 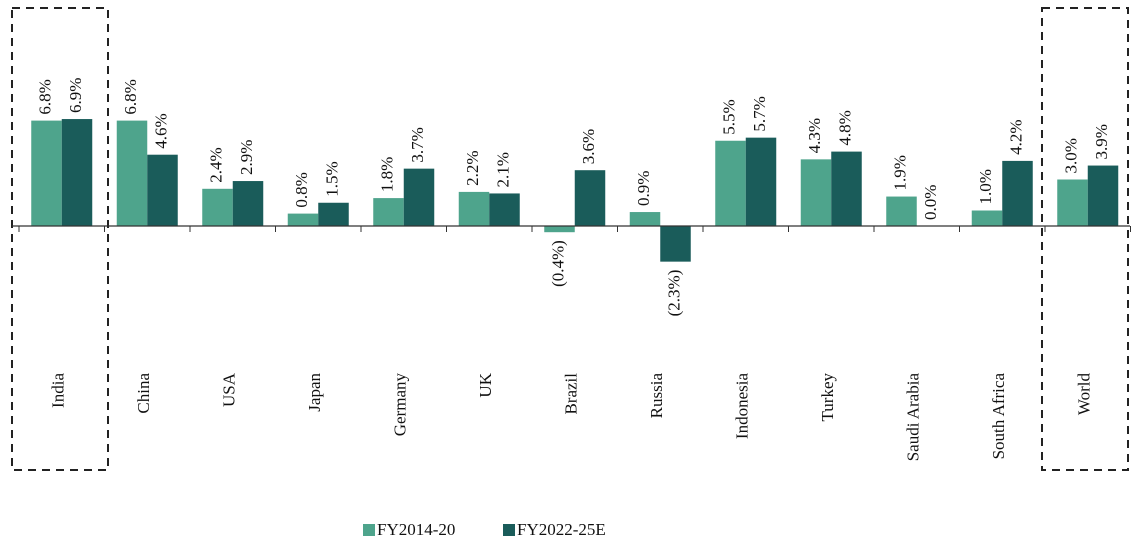 I want to click on value-label: (0.4%), so click(x=557, y=263).